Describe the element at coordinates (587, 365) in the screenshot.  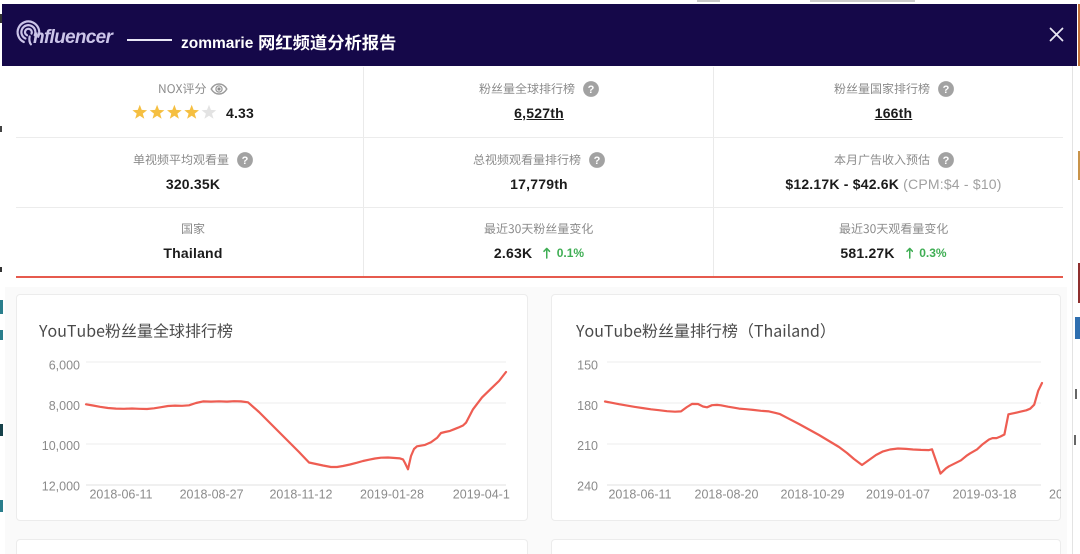
I see `svg-text: 150` at that location.